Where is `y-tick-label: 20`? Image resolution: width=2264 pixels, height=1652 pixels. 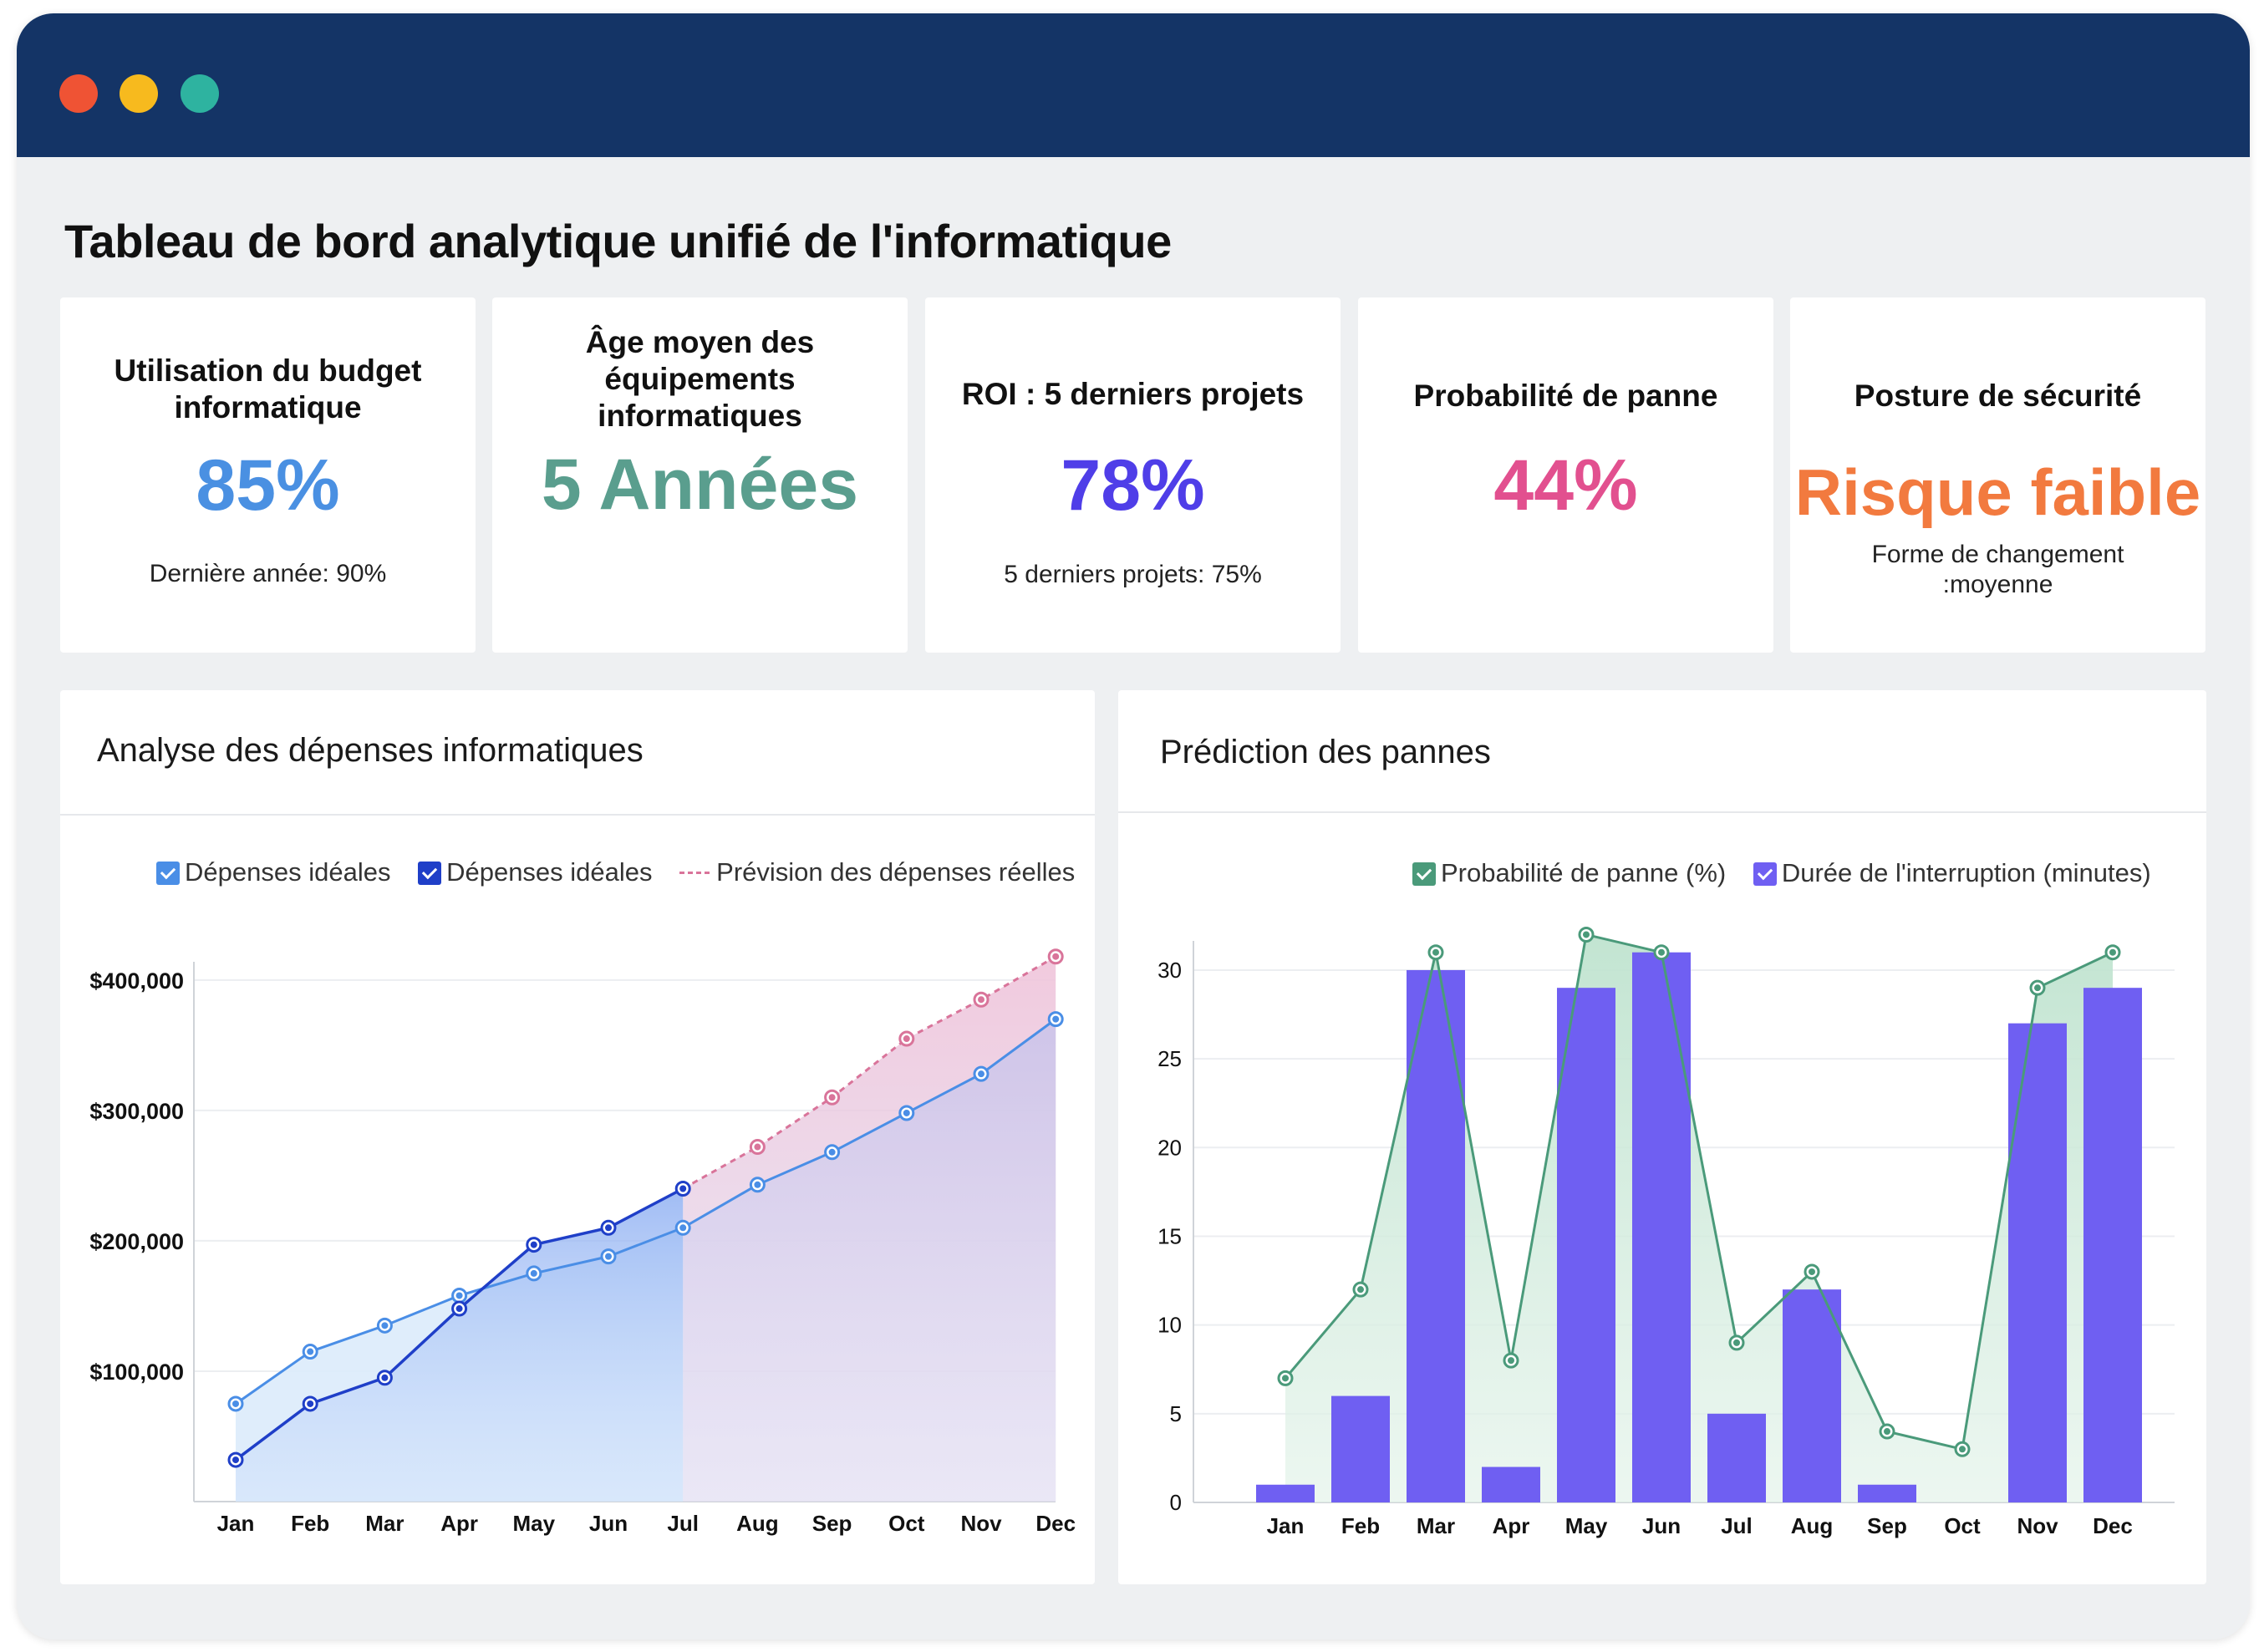
y-tick-label: 20 is located at coordinates (1169, 1148).